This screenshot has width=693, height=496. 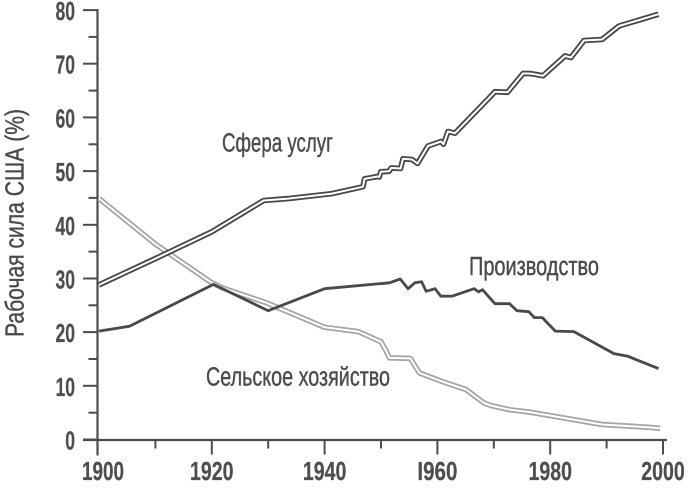 What do you see at coordinates (534, 267) in the screenshot?
I see `svg-text: Производство` at bounding box center [534, 267].